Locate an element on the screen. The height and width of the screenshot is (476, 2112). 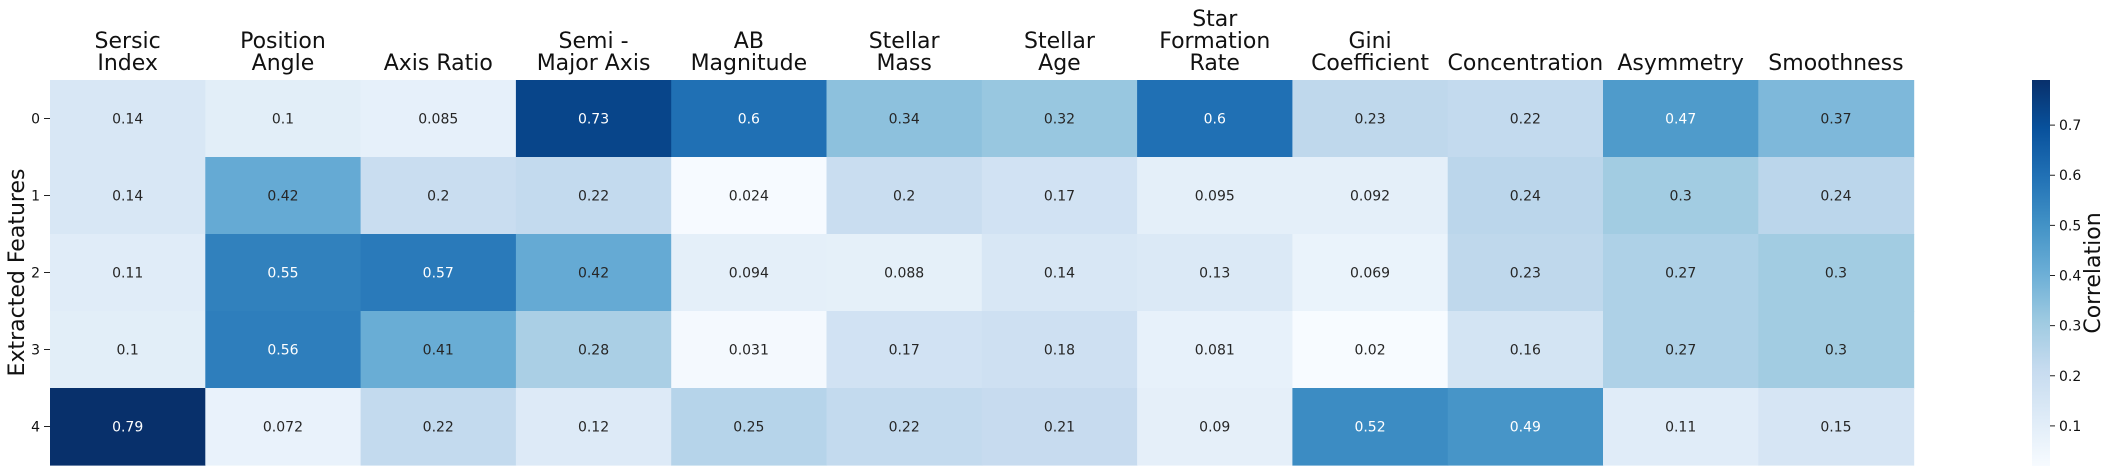
cell-value-label: 0.2 is located at coordinates (438, 197).